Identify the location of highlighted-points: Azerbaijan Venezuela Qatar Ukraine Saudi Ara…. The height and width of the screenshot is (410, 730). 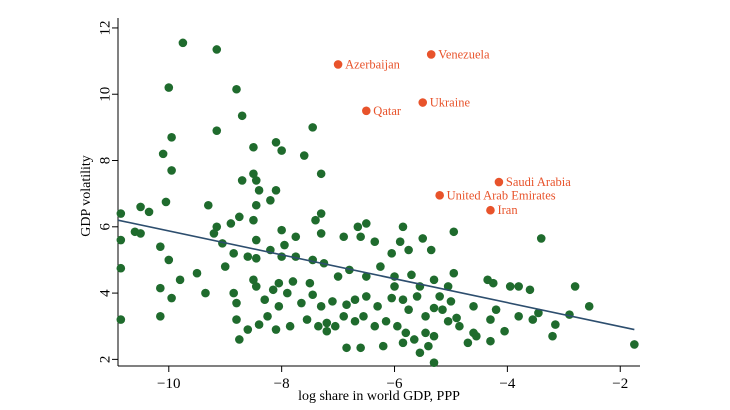
(452, 132).